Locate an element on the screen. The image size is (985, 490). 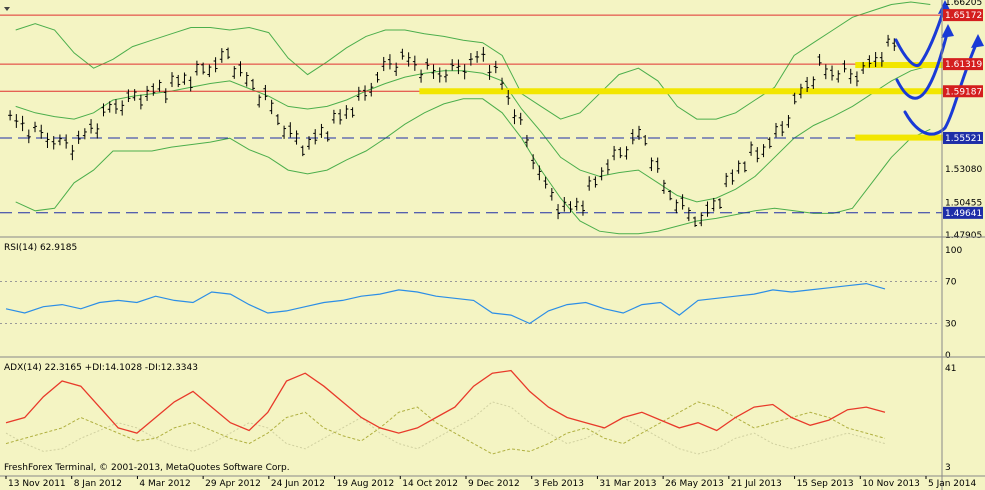
adx-title: ADX(14) 22.3165 +DI:14.1028 -DI:12.3343 is located at coordinates (101, 368).